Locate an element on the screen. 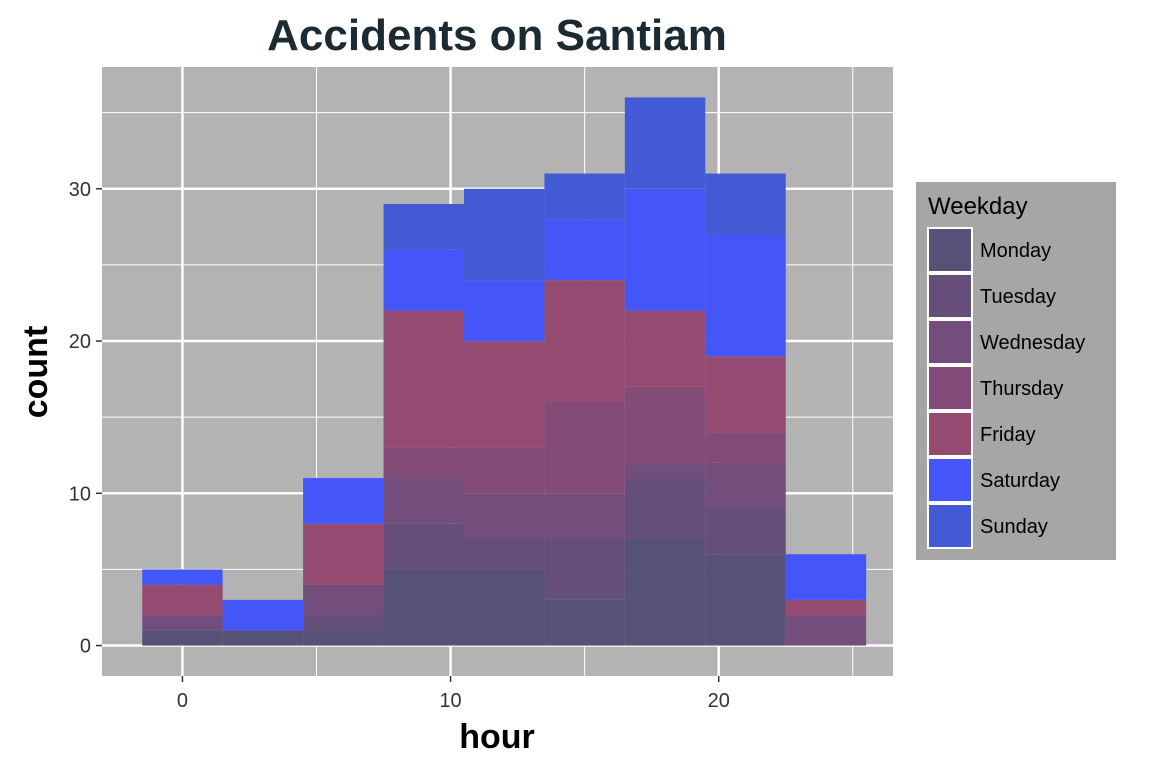 Image resolution: width=1152 pixels, height=768 pixels. legend-swatch-thursday is located at coordinates (950, 388).